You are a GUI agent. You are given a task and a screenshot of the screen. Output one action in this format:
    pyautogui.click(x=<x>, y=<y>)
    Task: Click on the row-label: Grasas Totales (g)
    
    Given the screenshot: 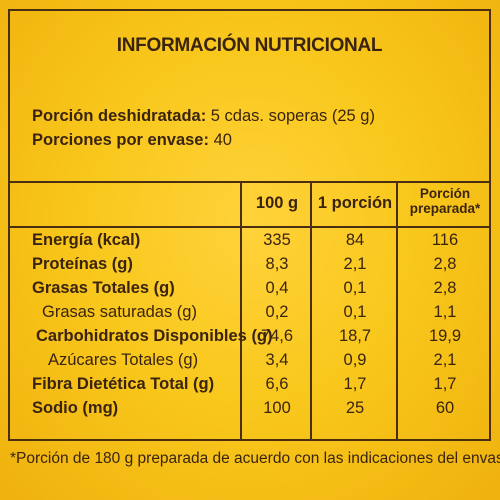 What is the action you would take?
    pyautogui.click(x=103, y=288)
    